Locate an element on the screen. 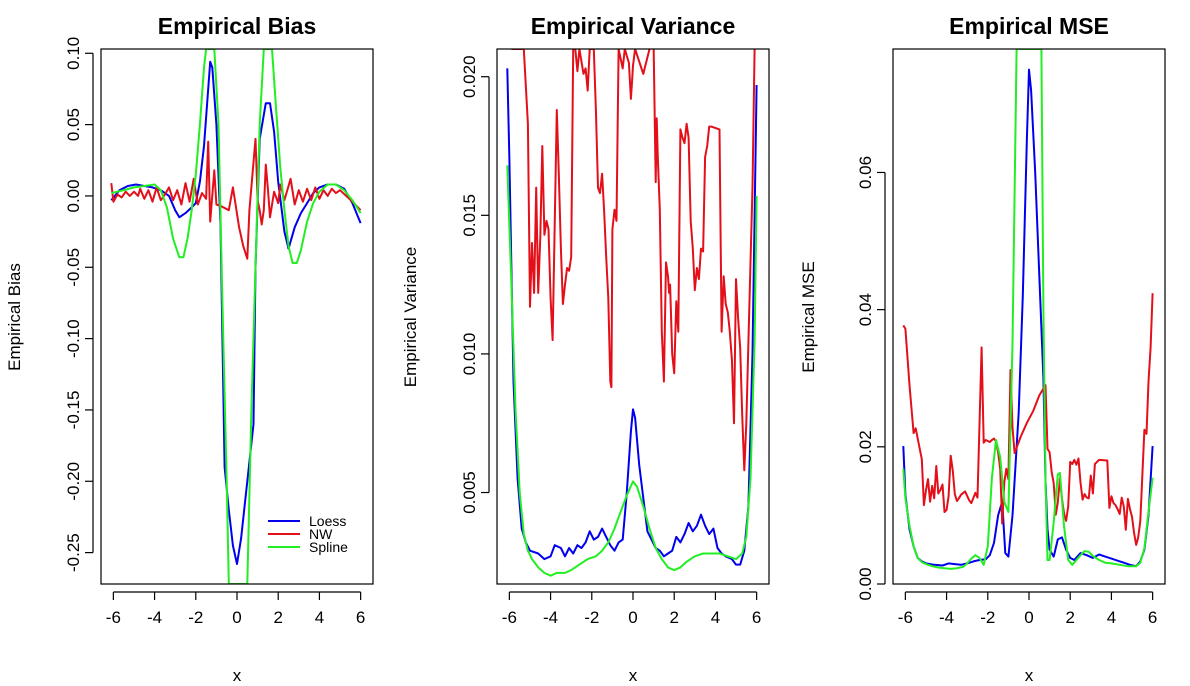 This screenshot has height=686, width=1190. series-line-spline is located at coordinates (632, 371).